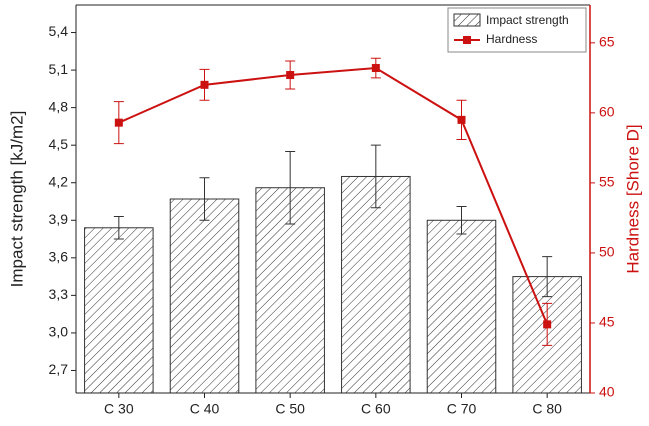 The height and width of the screenshot is (426, 649). Describe the element at coordinates (205, 409) in the screenshot. I see `x-tick-label: C 40` at that location.